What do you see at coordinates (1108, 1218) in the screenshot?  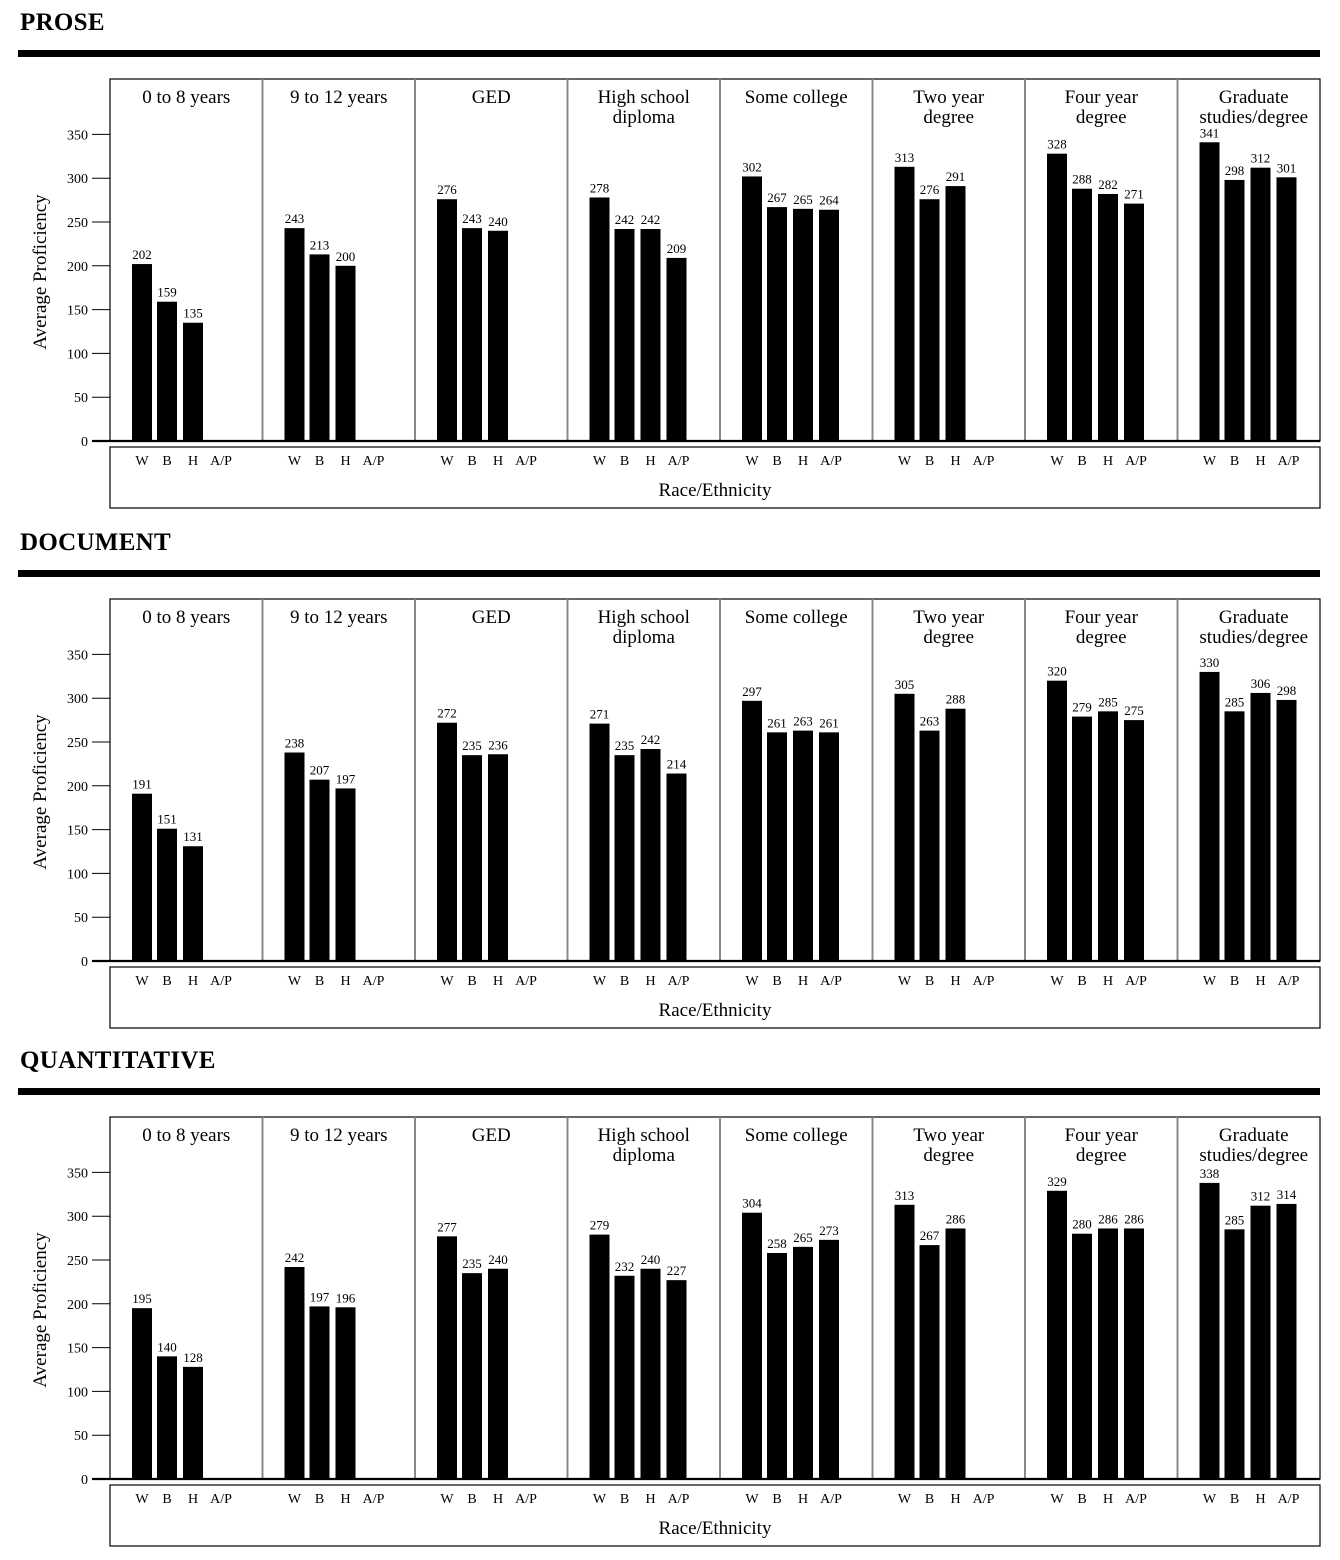 I see `bar-value-label: 286` at bounding box center [1108, 1218].